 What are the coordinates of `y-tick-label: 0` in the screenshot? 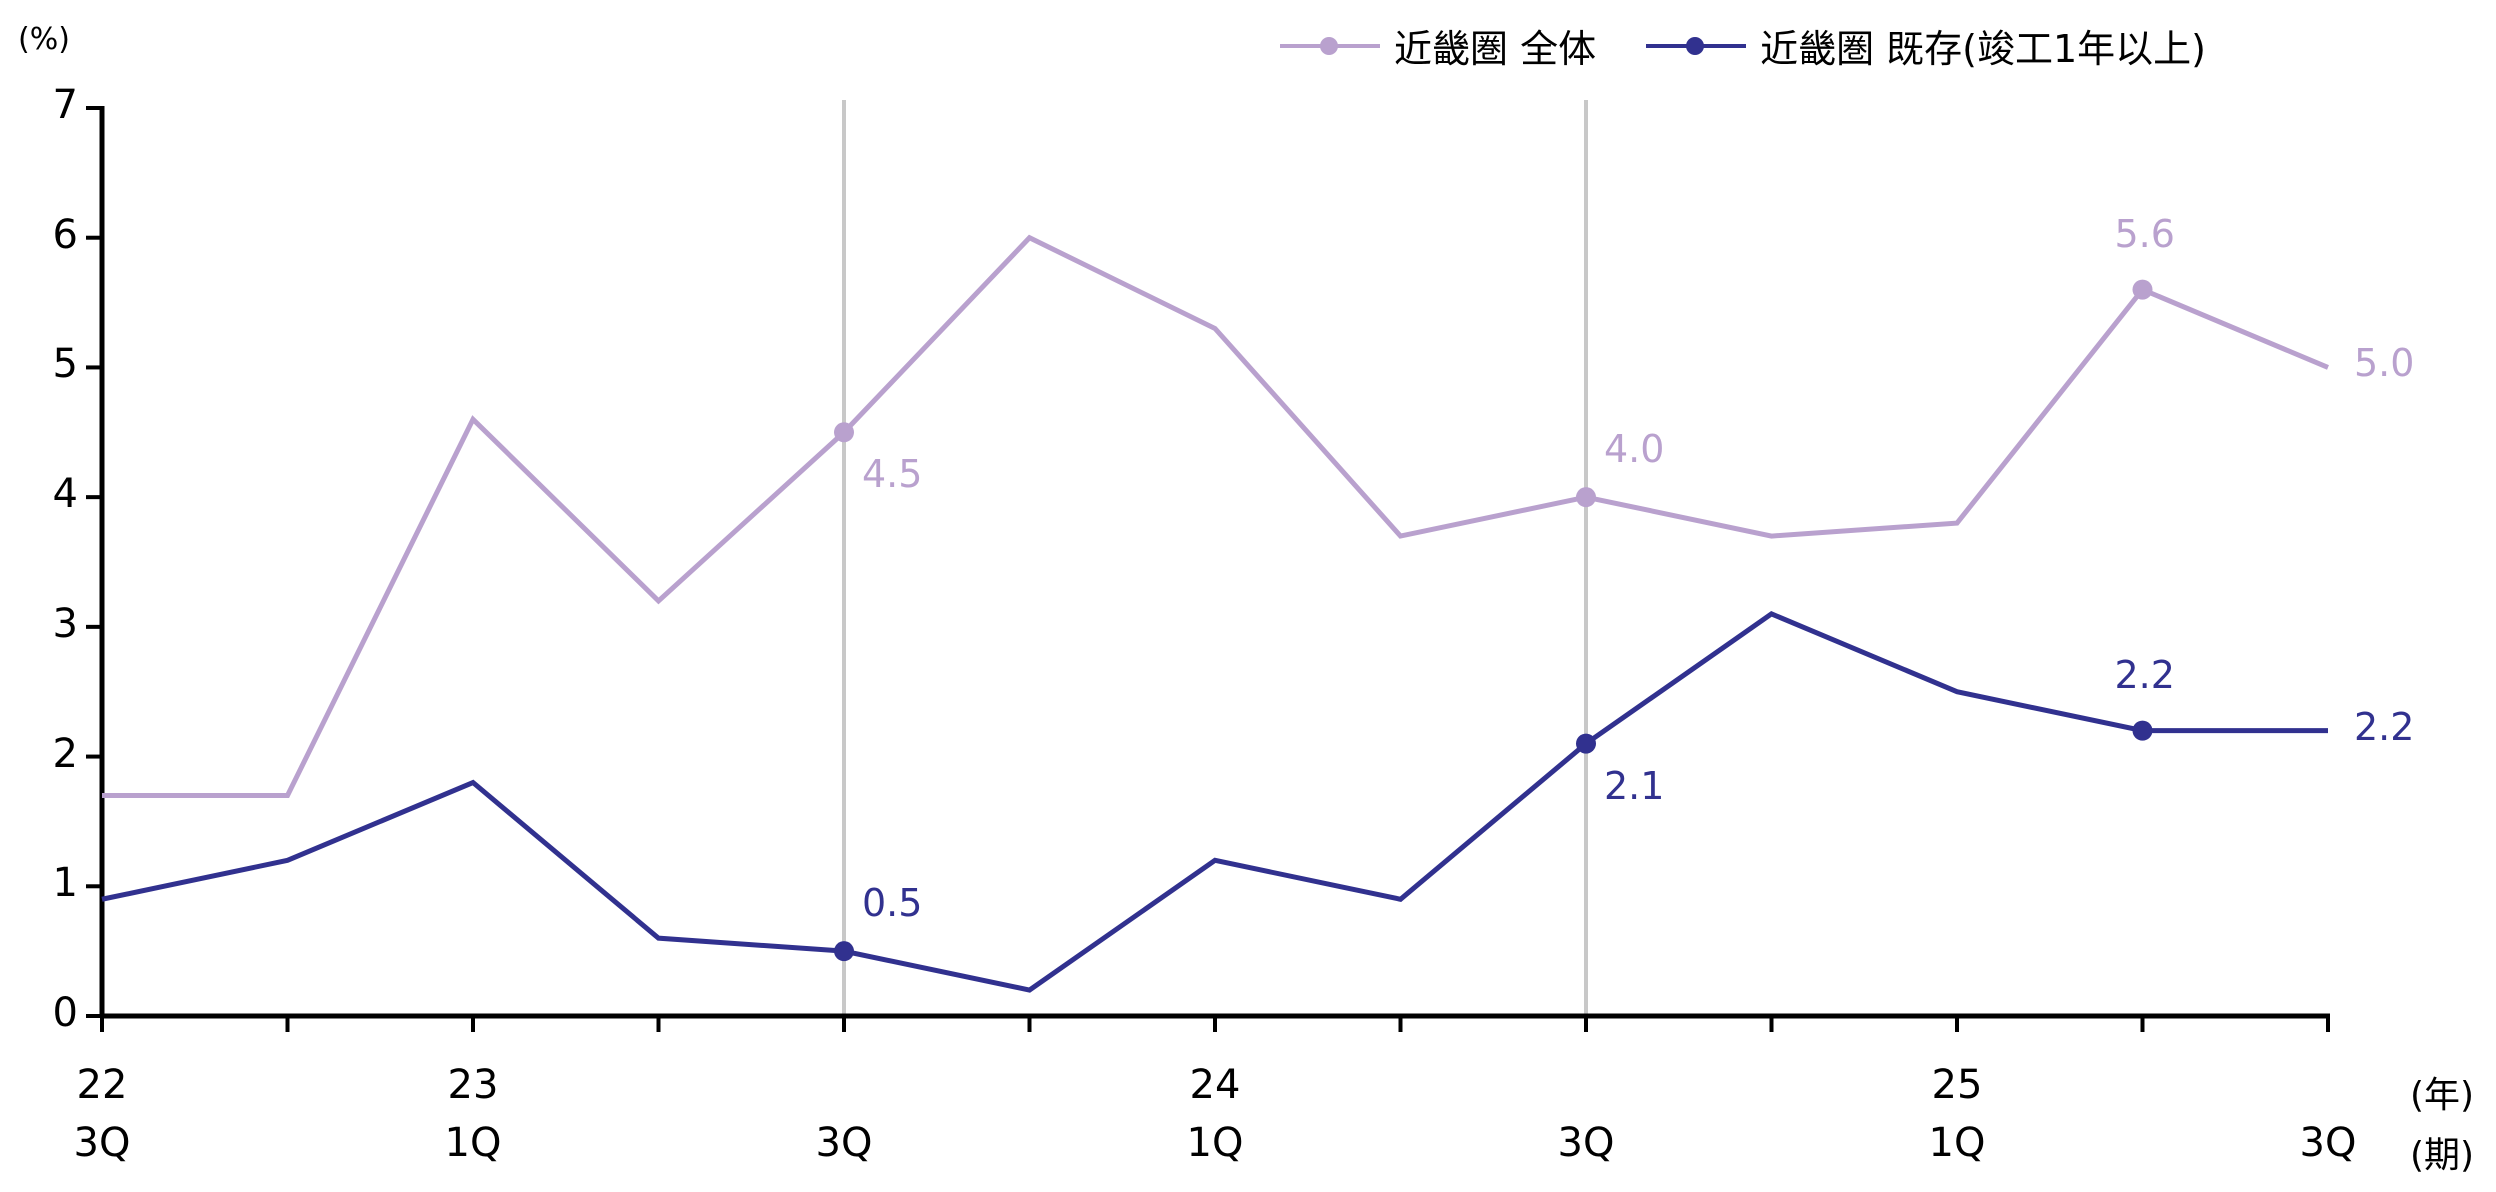 It's located at (65, 1013).